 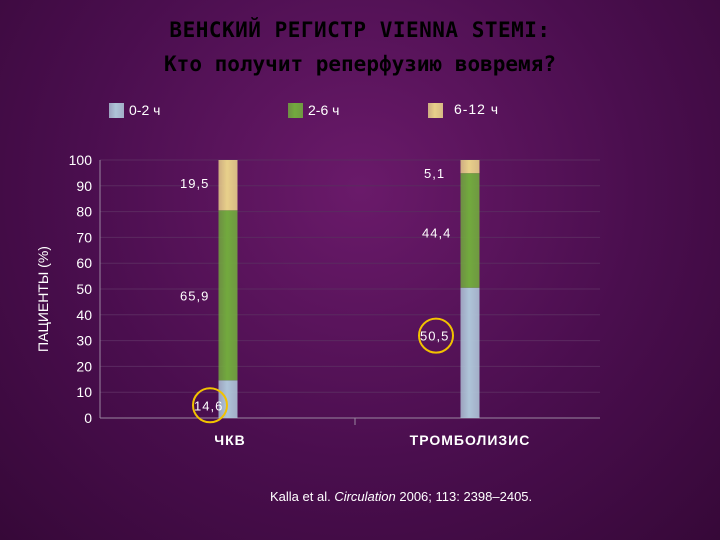 I want to click on data-label-0-2: 19,5, so click(x=194, y=183).